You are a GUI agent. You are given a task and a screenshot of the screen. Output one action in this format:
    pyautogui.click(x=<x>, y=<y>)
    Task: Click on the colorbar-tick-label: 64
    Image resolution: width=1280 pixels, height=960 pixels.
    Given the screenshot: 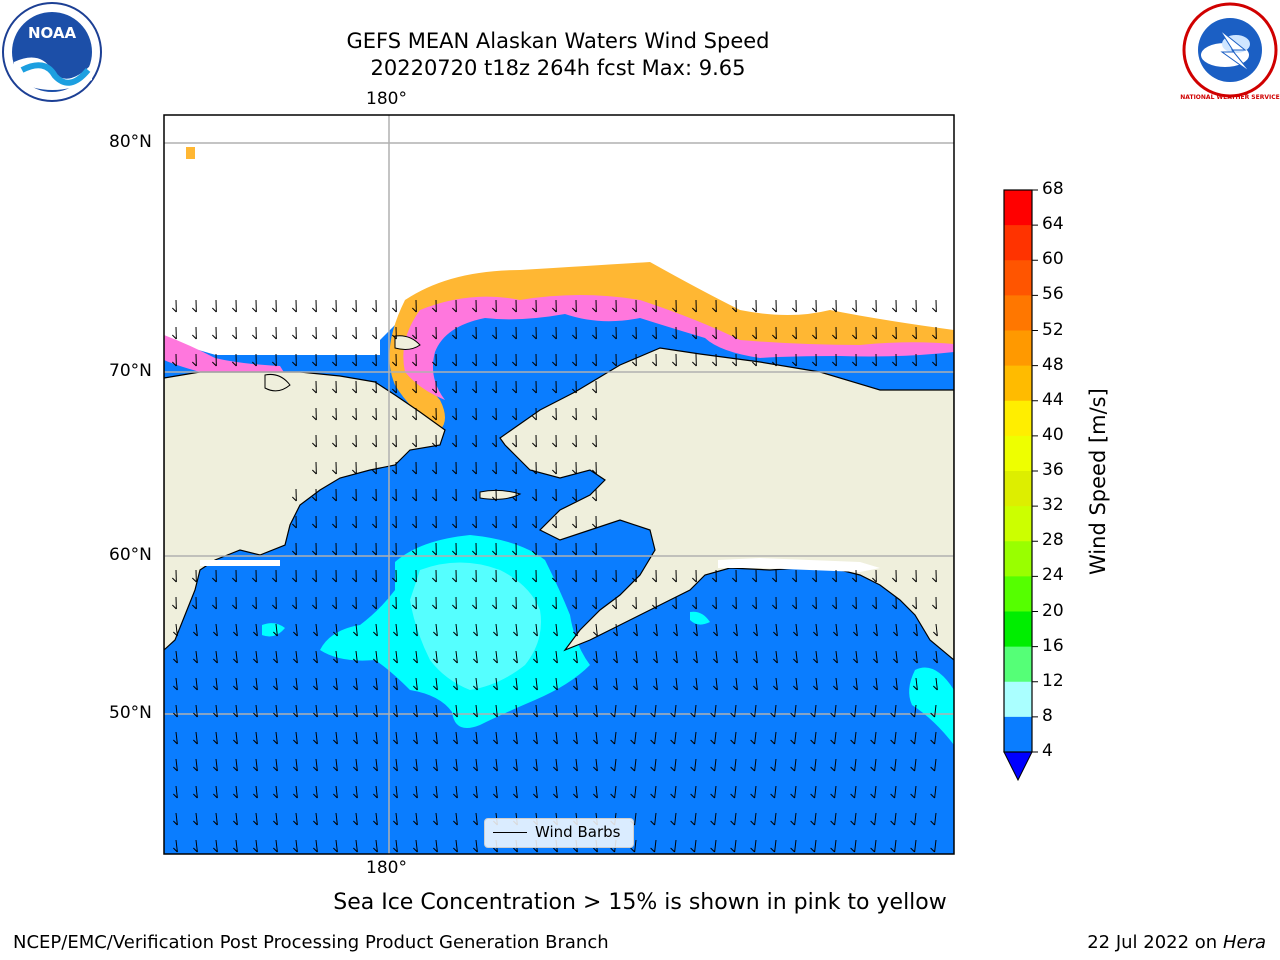 What is the action you would take?
    pyautogui.click(x=1053, y=224)
    